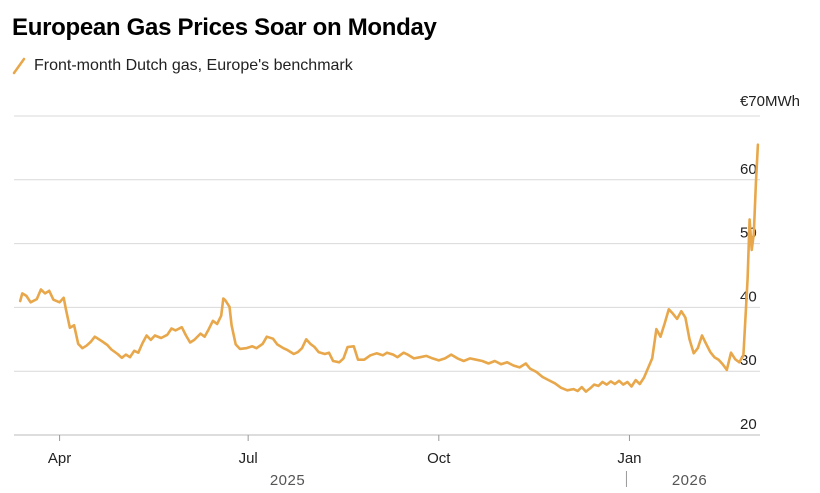  What do you see at coordinates (248, 458) in the screenshot?
I see `x-tick-label-jul: Jul` at bounding box center [248, 458].